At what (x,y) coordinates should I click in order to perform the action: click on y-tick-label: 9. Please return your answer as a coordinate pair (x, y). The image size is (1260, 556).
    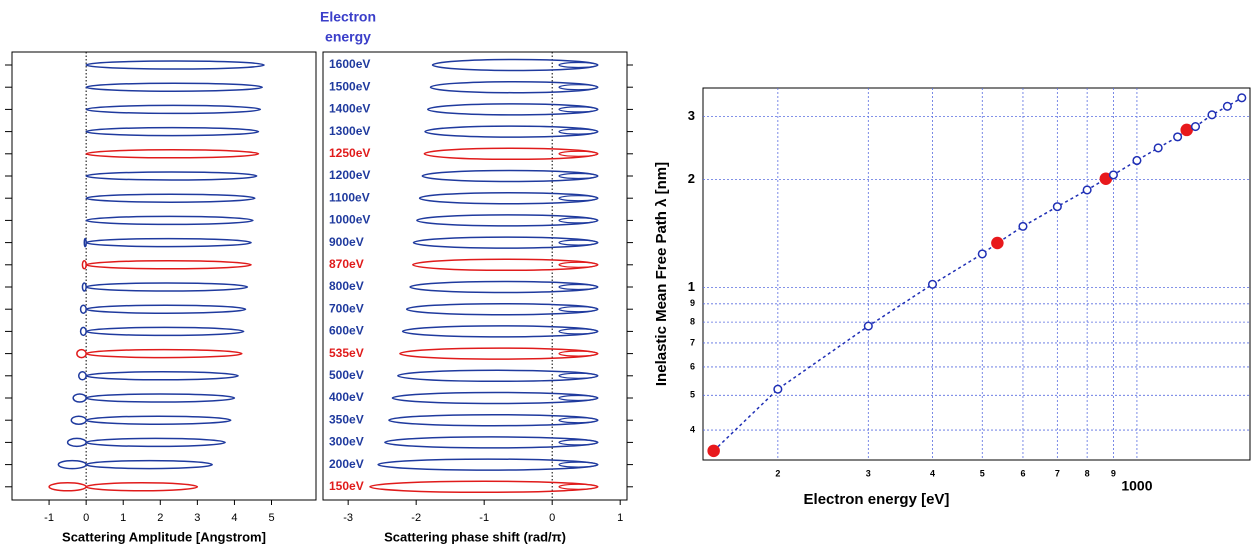
    Looking at the image, I should click on (692, 303).